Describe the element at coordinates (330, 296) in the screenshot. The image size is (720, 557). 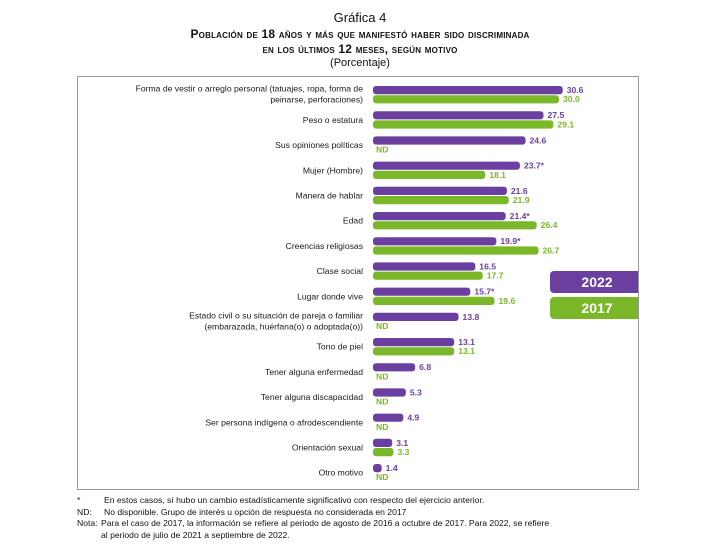
I see `category-label: Lugar donde vive` at that location.